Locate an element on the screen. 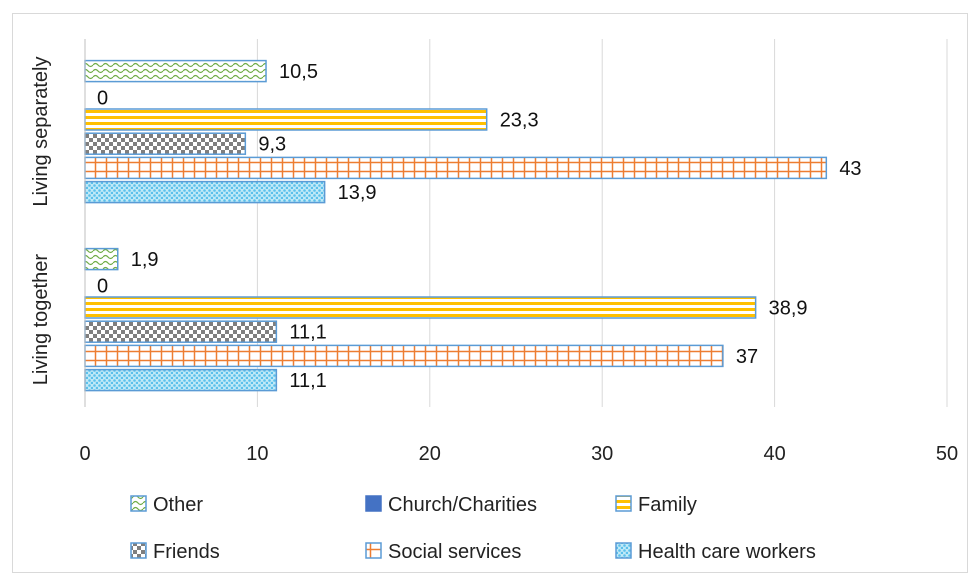  data-label: 1,9 is located at coordinates (145, 260).